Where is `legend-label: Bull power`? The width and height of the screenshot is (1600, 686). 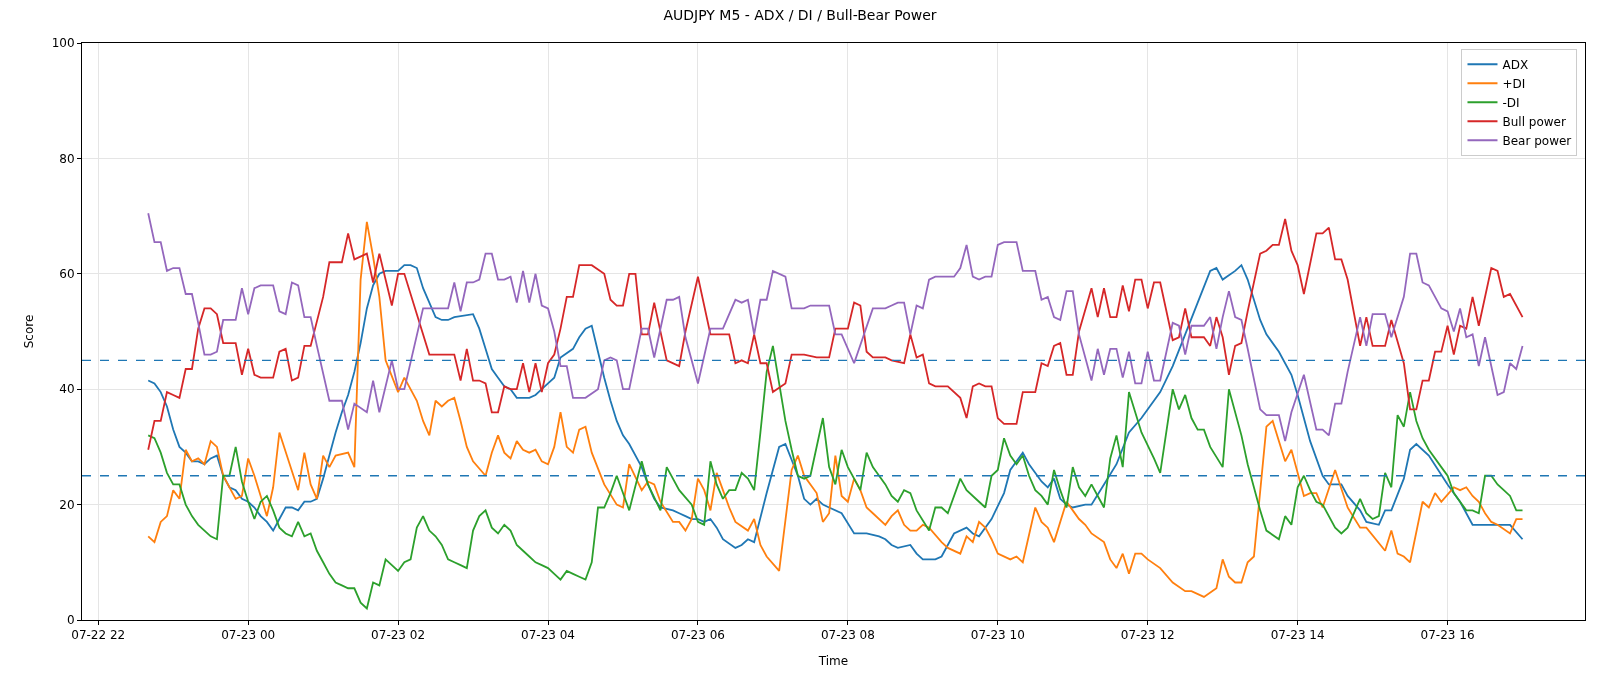 legend-label: Bull power is located at coordinates (1534, 121).